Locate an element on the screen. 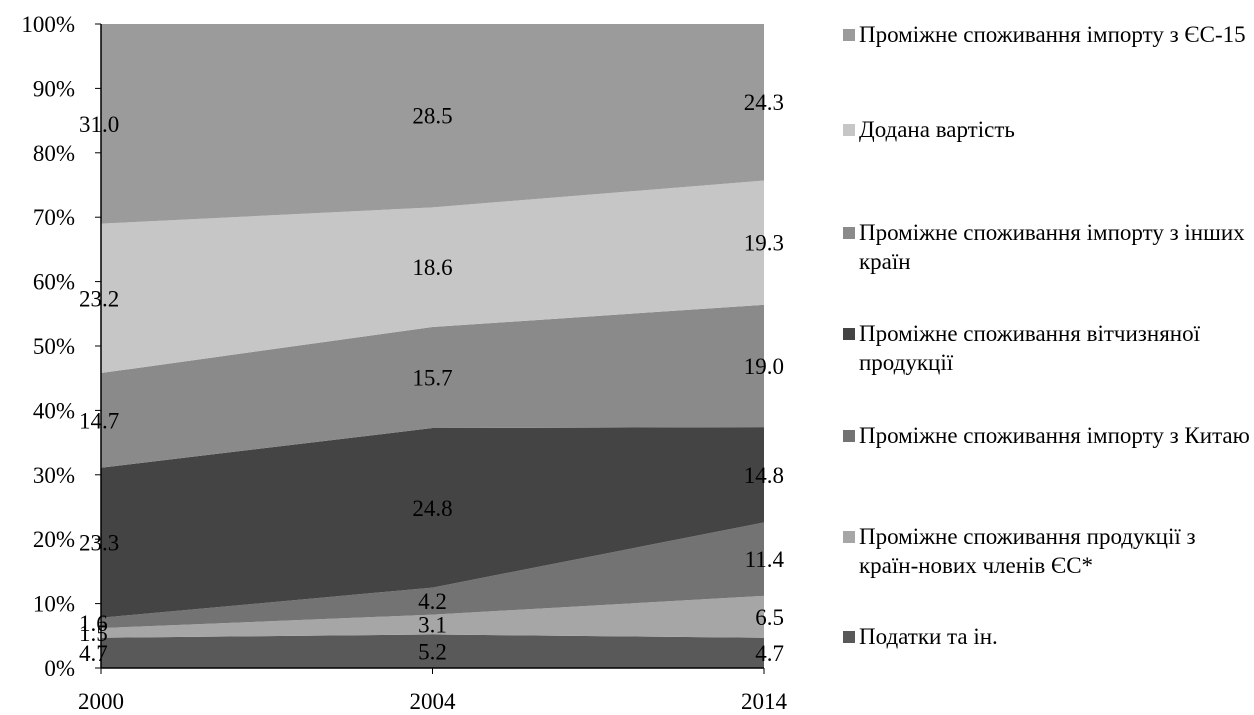 The width and height of the screenshot is (1254, 715). x-tick-label: 2000 is located at coordinates (101, 701).